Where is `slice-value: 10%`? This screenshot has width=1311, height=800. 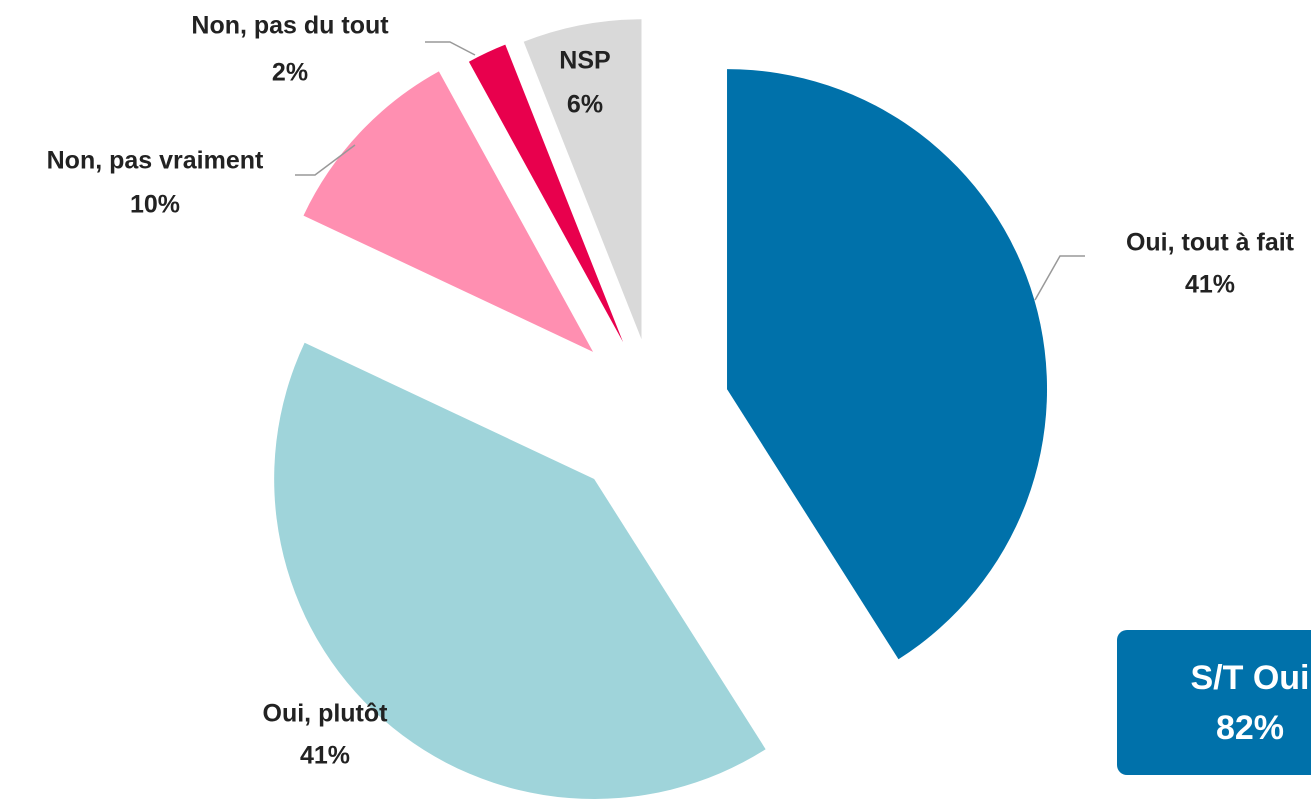 slice-value: 10% is located at coordinates (155, 205).